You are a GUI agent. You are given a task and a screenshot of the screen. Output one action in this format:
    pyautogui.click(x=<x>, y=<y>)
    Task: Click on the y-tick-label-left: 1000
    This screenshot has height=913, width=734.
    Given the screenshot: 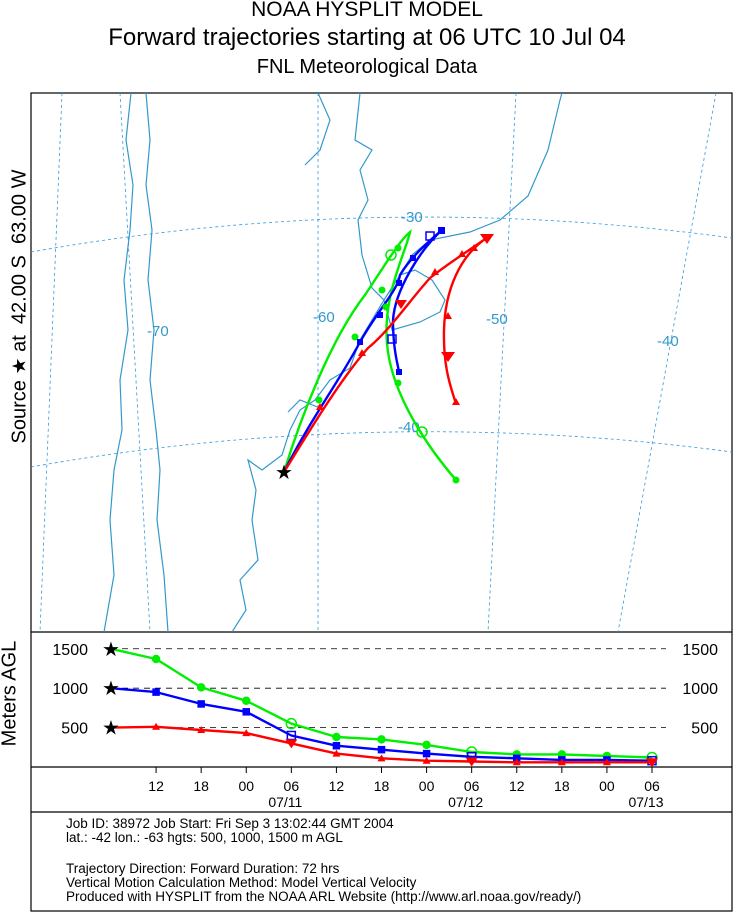 What is the action you would take?
    pyautogui.click(x=70, y=689)
    